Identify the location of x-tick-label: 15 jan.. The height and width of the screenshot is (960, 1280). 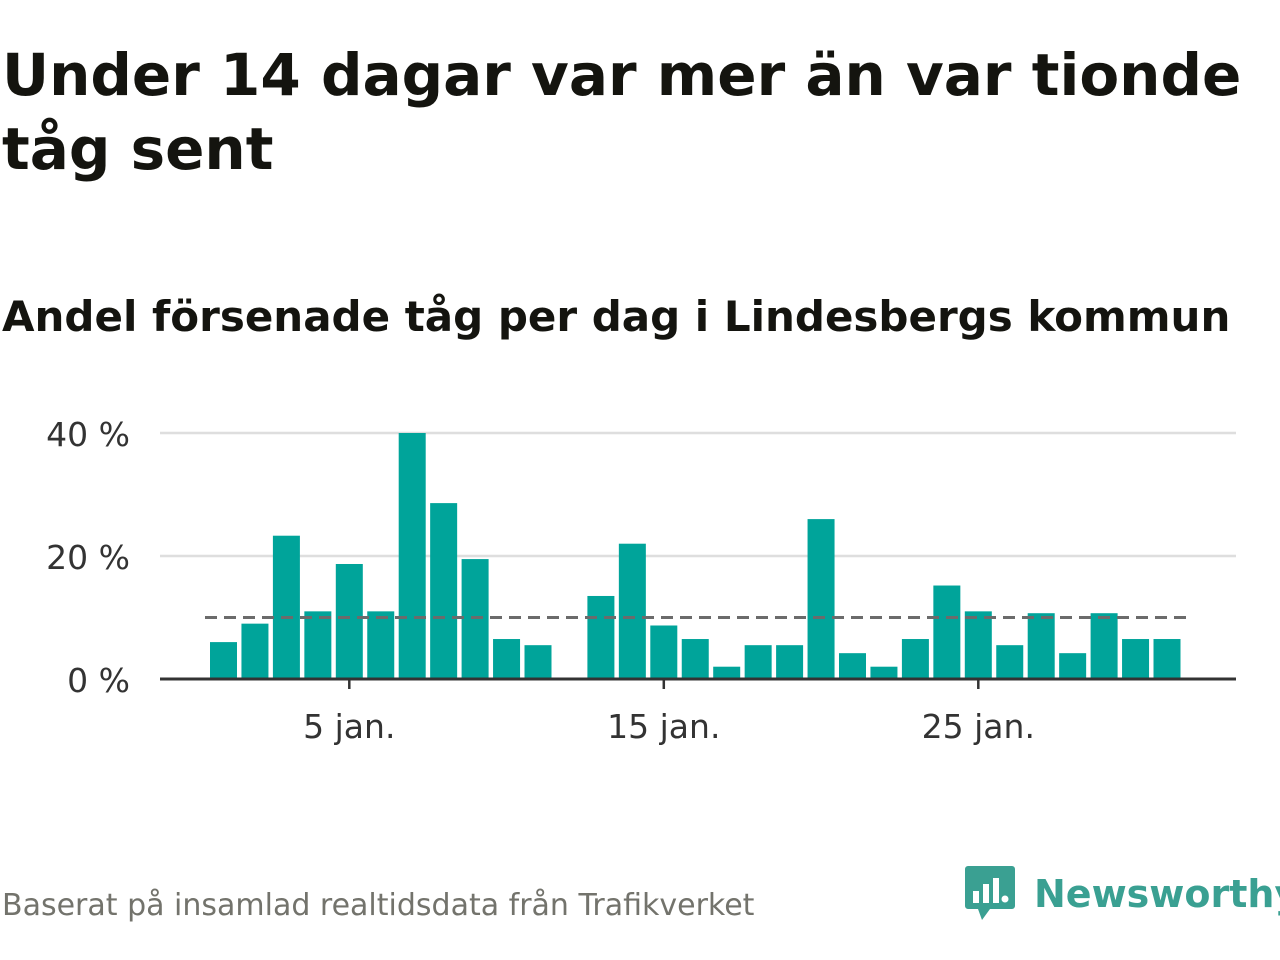
(663, 726).